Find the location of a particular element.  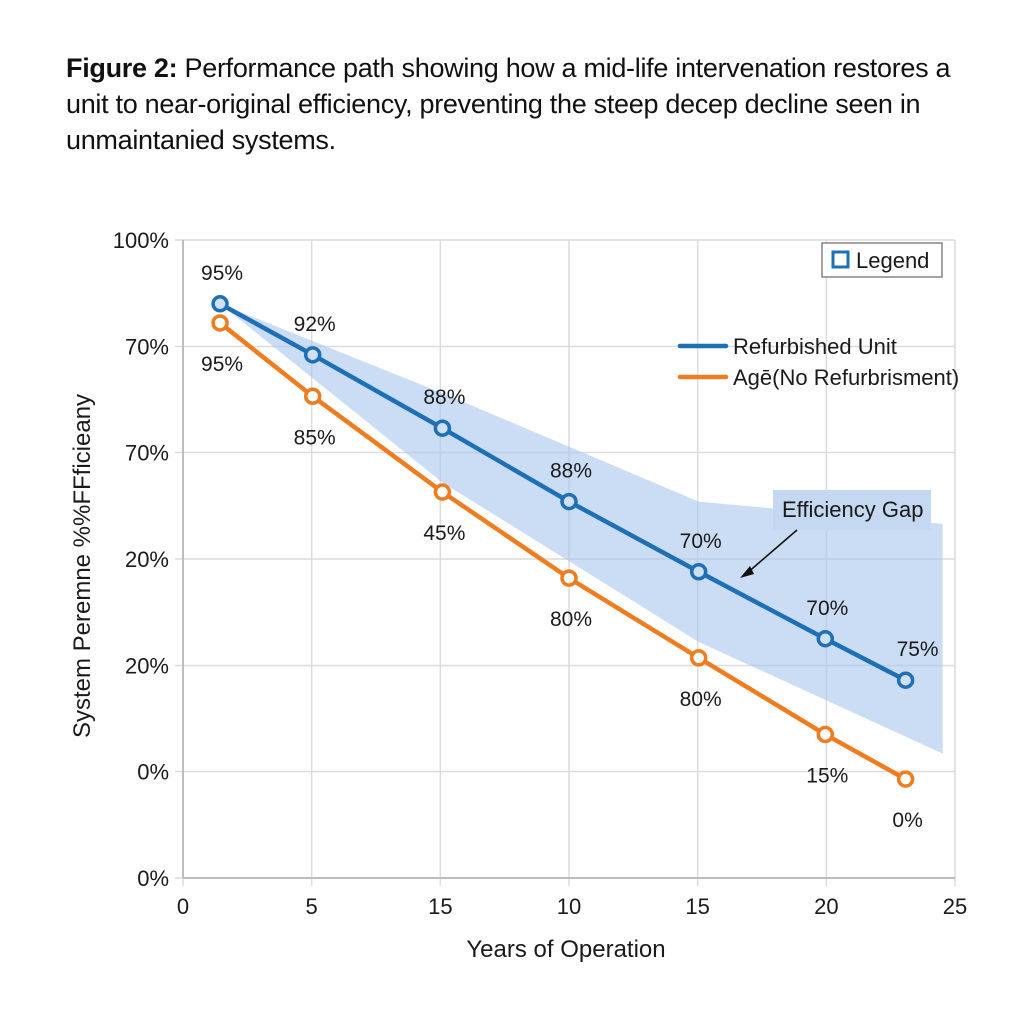

legend-label-aged: Agē(No Refurbrisment) is located at coordinates (846, 377).